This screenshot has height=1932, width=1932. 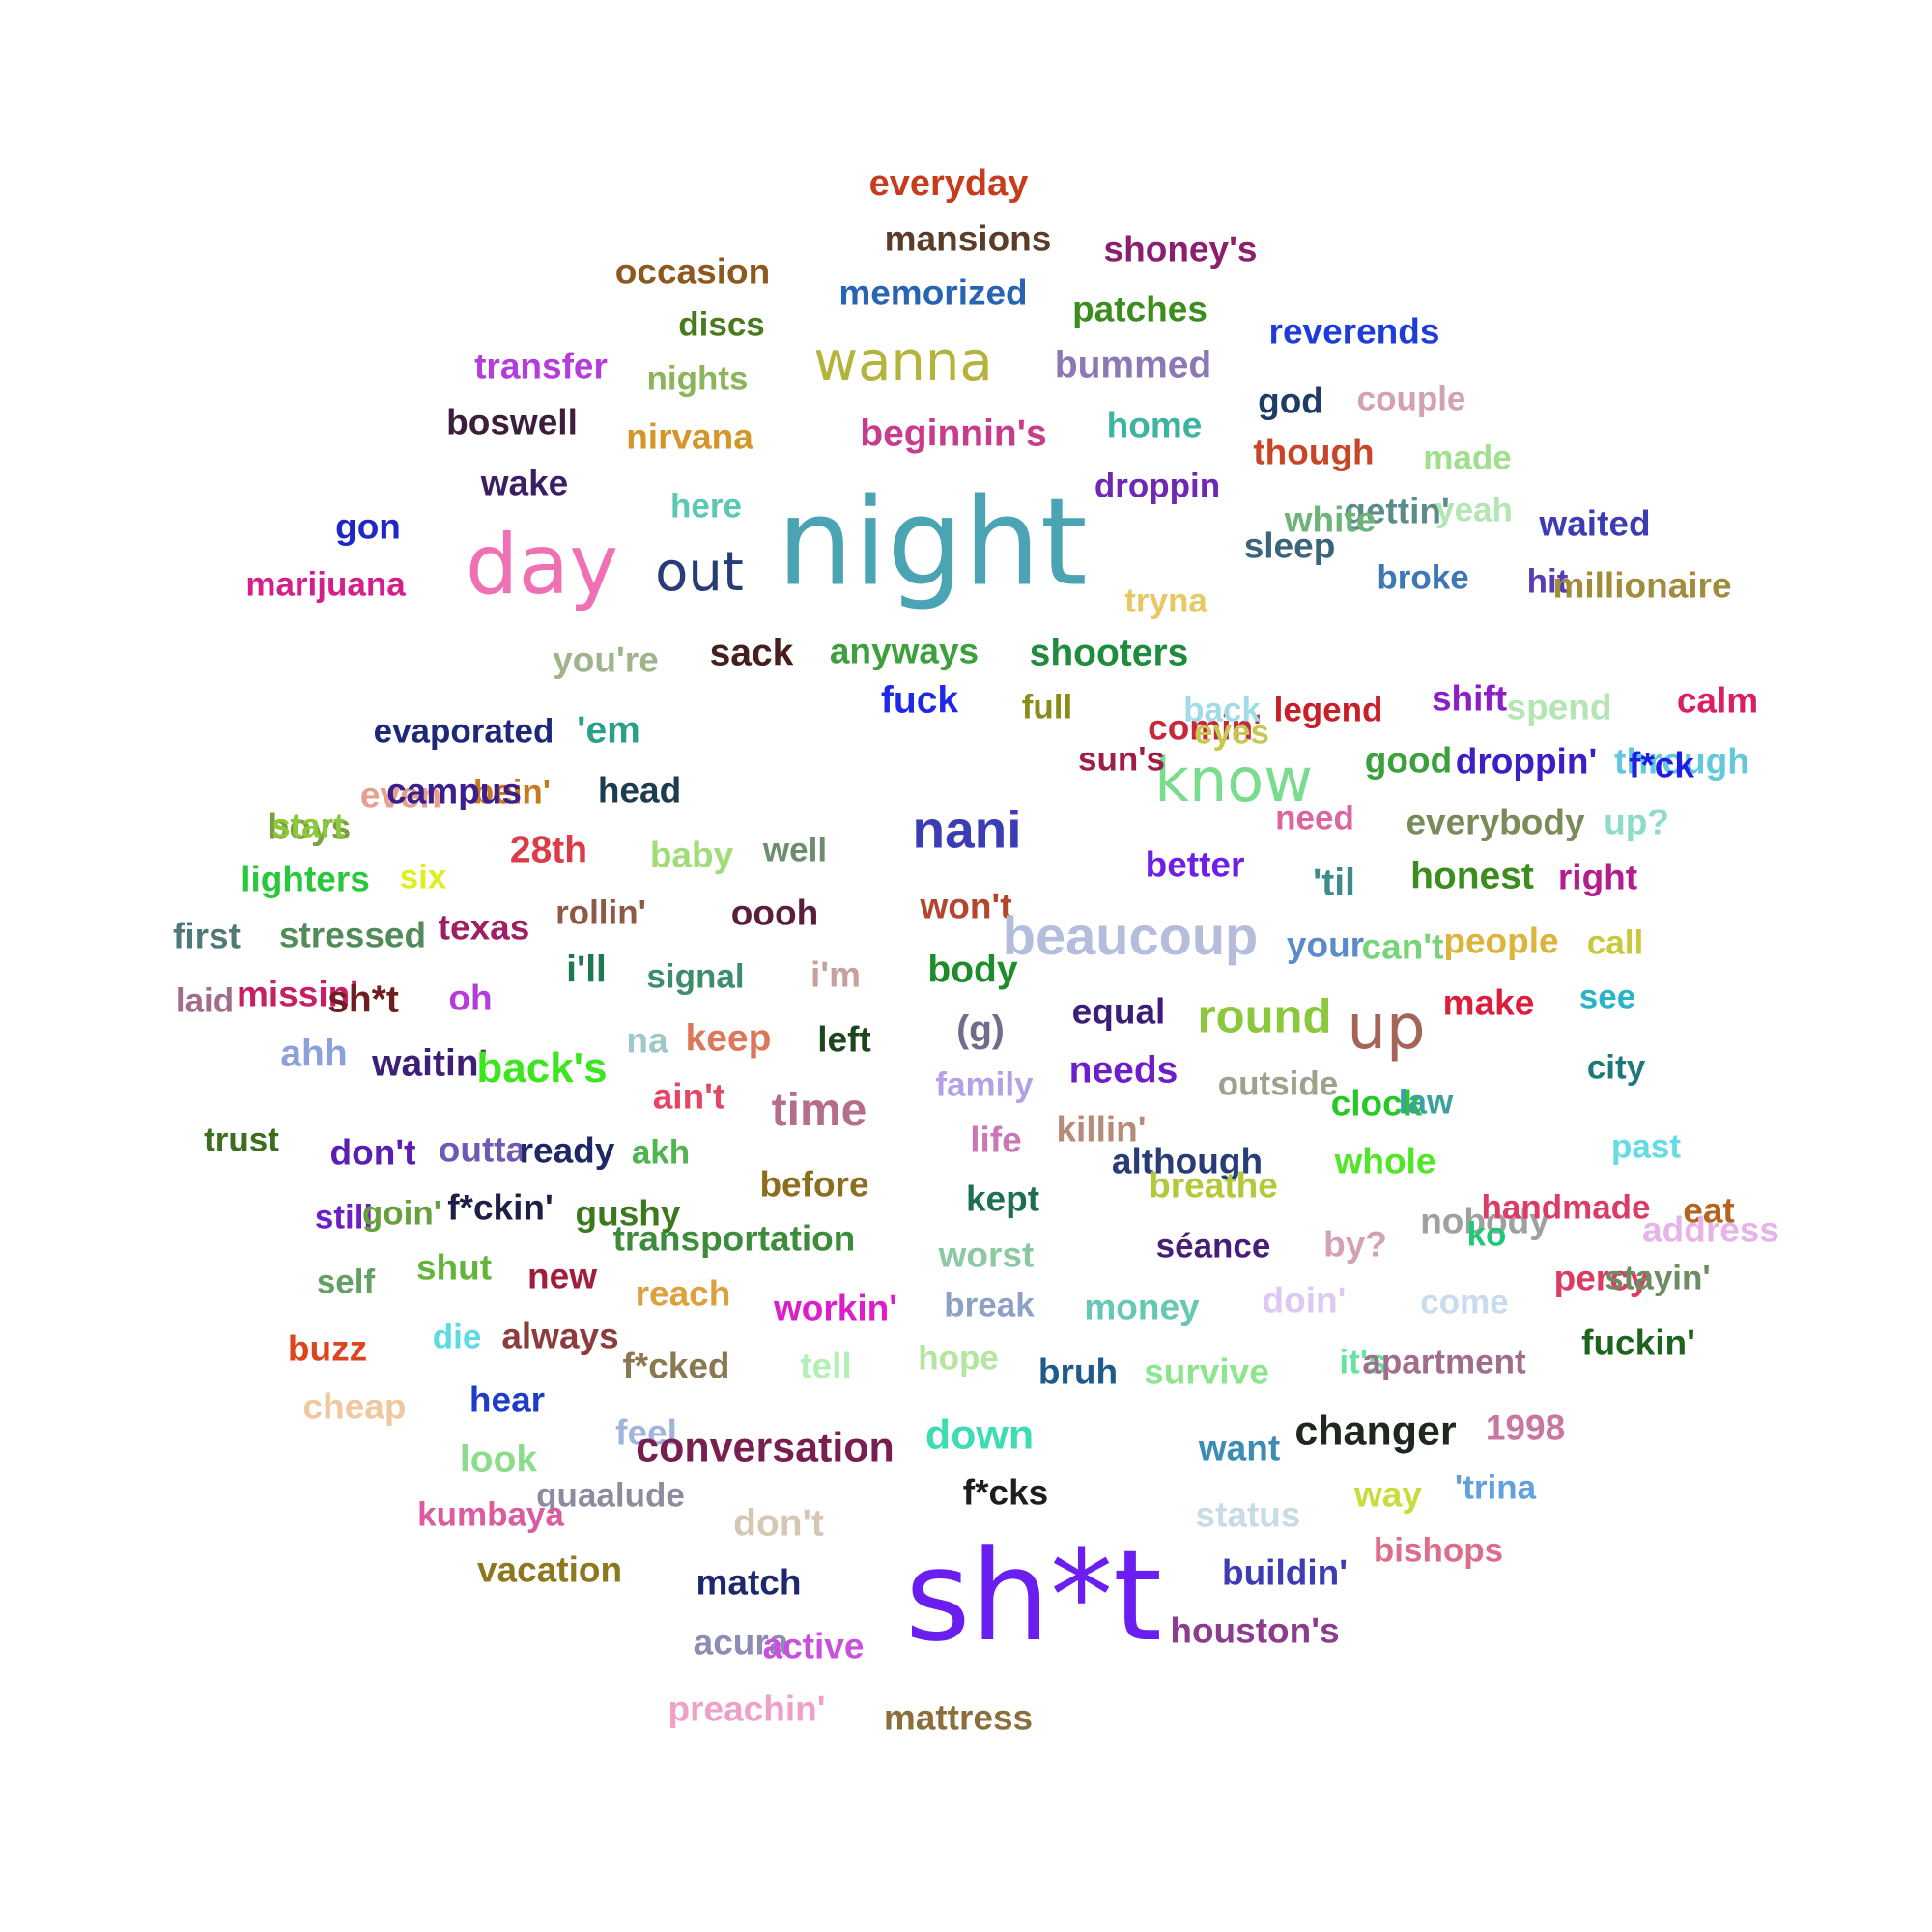 What do you see at coordinates (1525, 1427) in the screenshot?
I see `cloud-word: 1998` at bounding box center [1525, 1427].